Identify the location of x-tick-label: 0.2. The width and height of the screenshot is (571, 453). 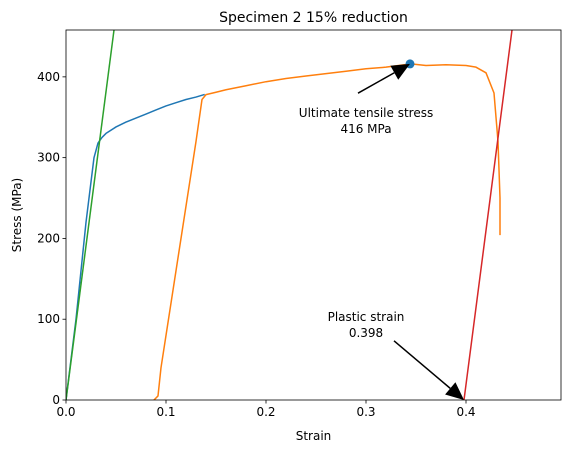
(265, 412).